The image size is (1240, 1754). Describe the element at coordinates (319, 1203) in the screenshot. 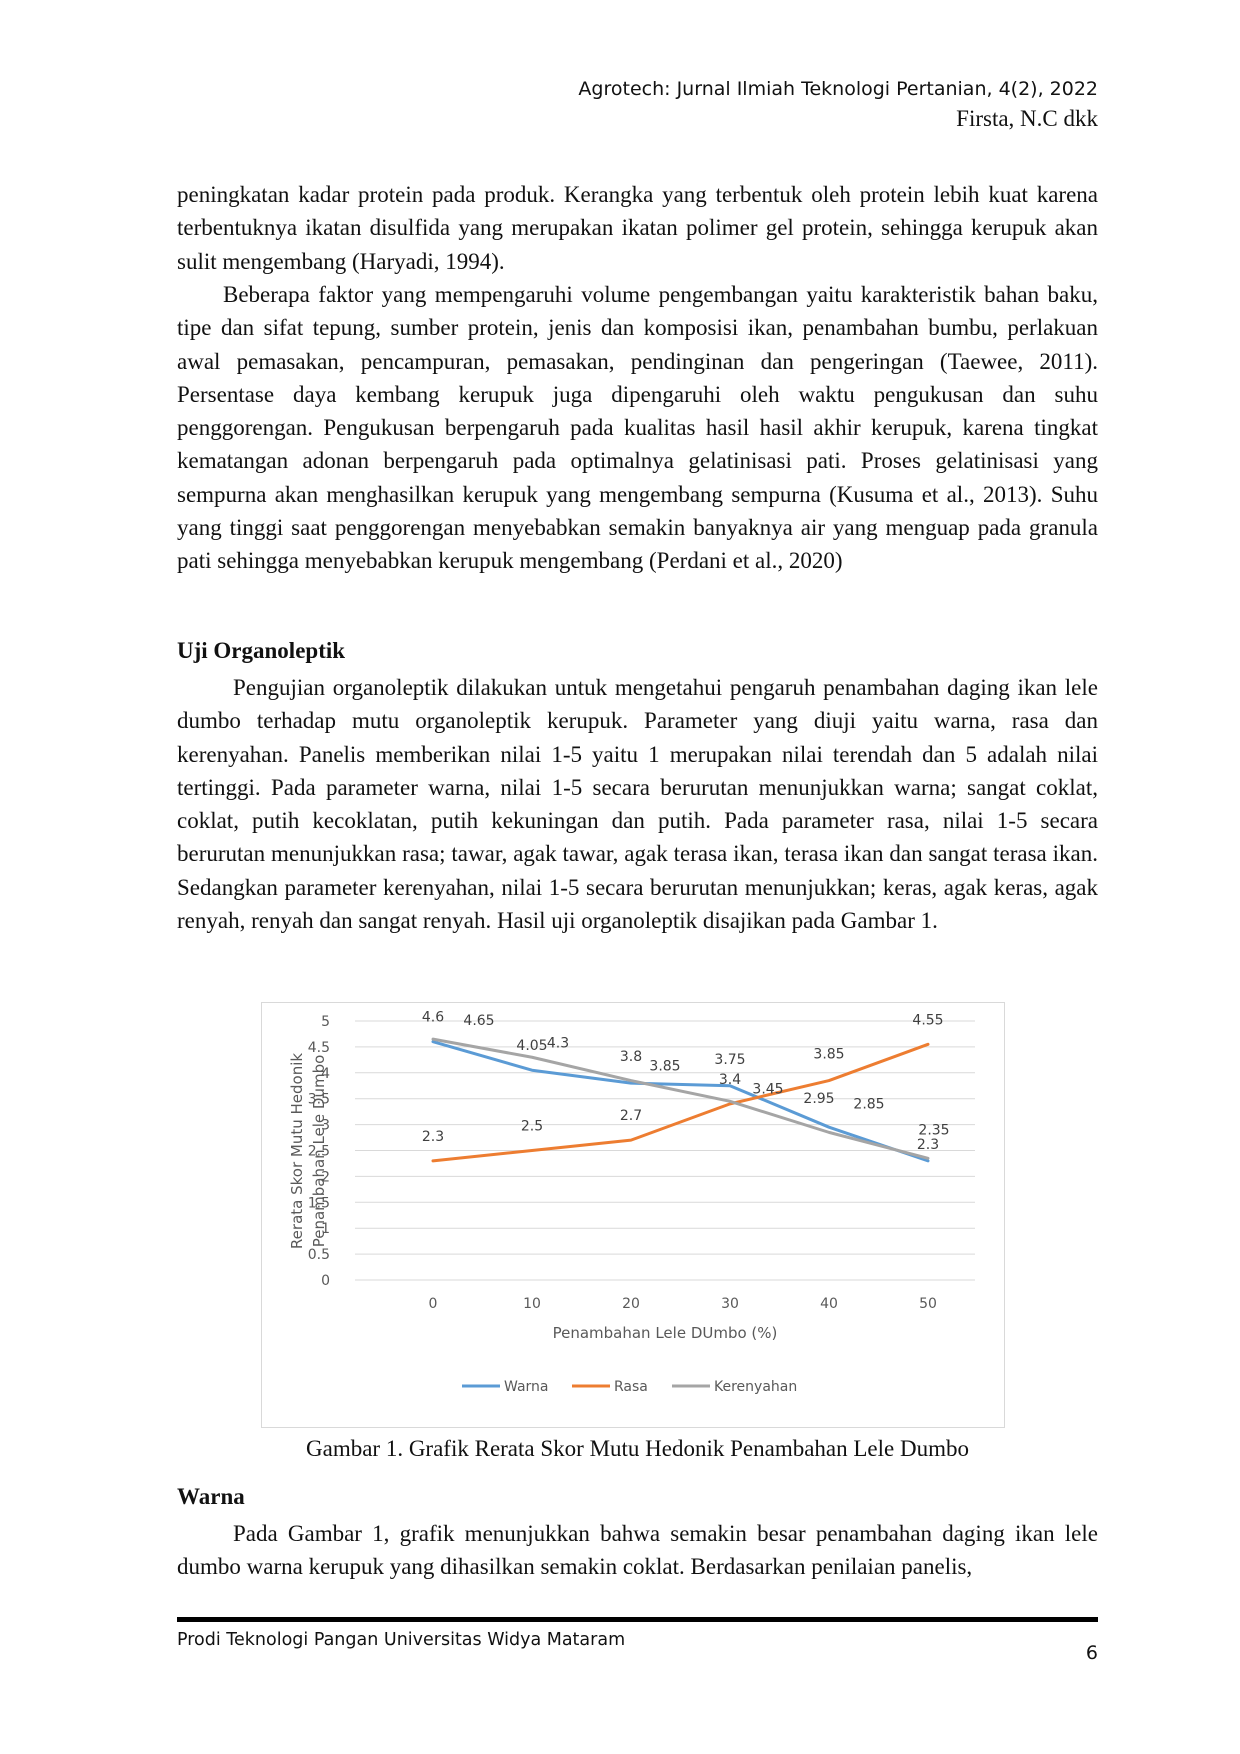

I see `y-tick-label: 1.5` at that location.